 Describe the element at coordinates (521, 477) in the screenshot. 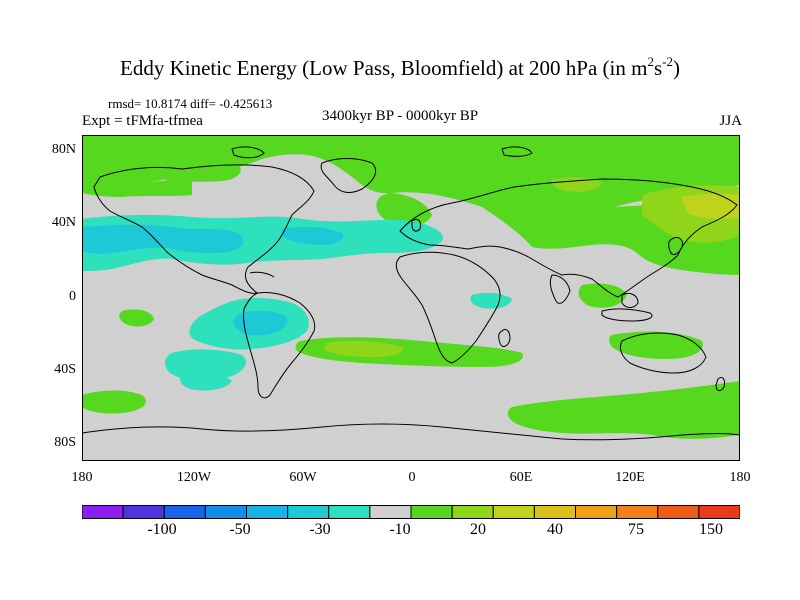

I see `lon-label-60e: 60E` at that location.